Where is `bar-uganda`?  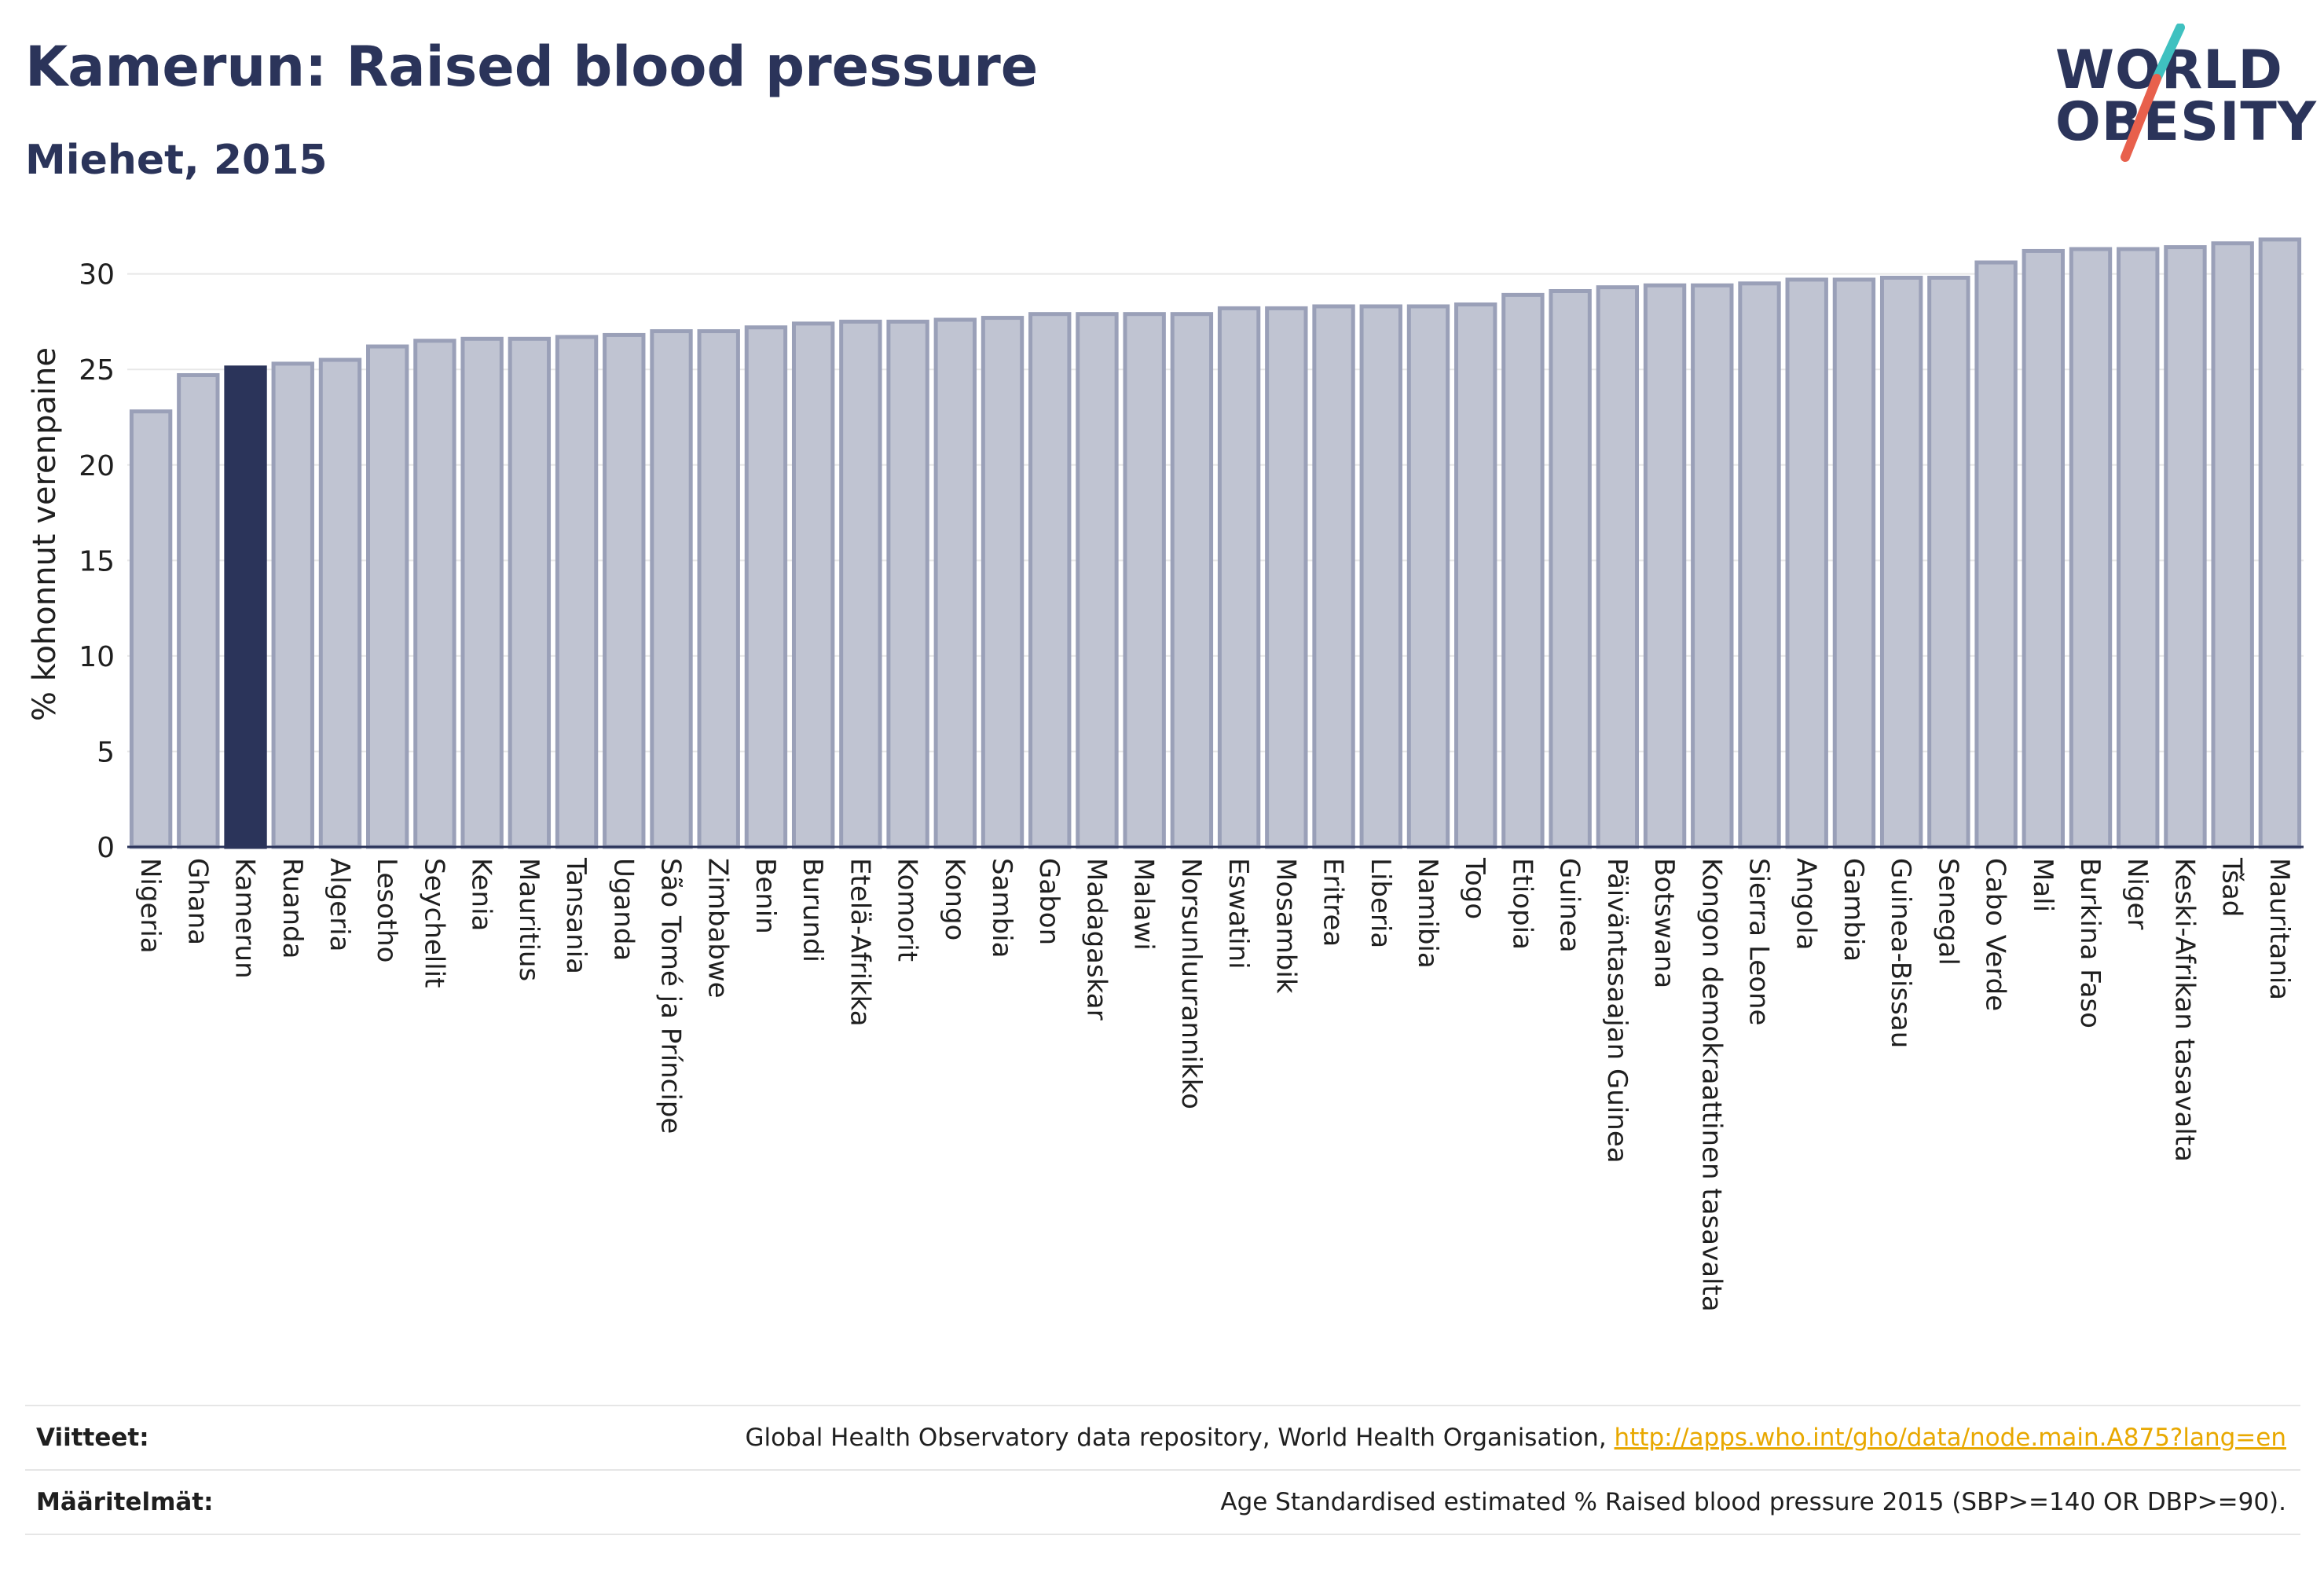
bar-uganda is located at coordinates (624, 590).